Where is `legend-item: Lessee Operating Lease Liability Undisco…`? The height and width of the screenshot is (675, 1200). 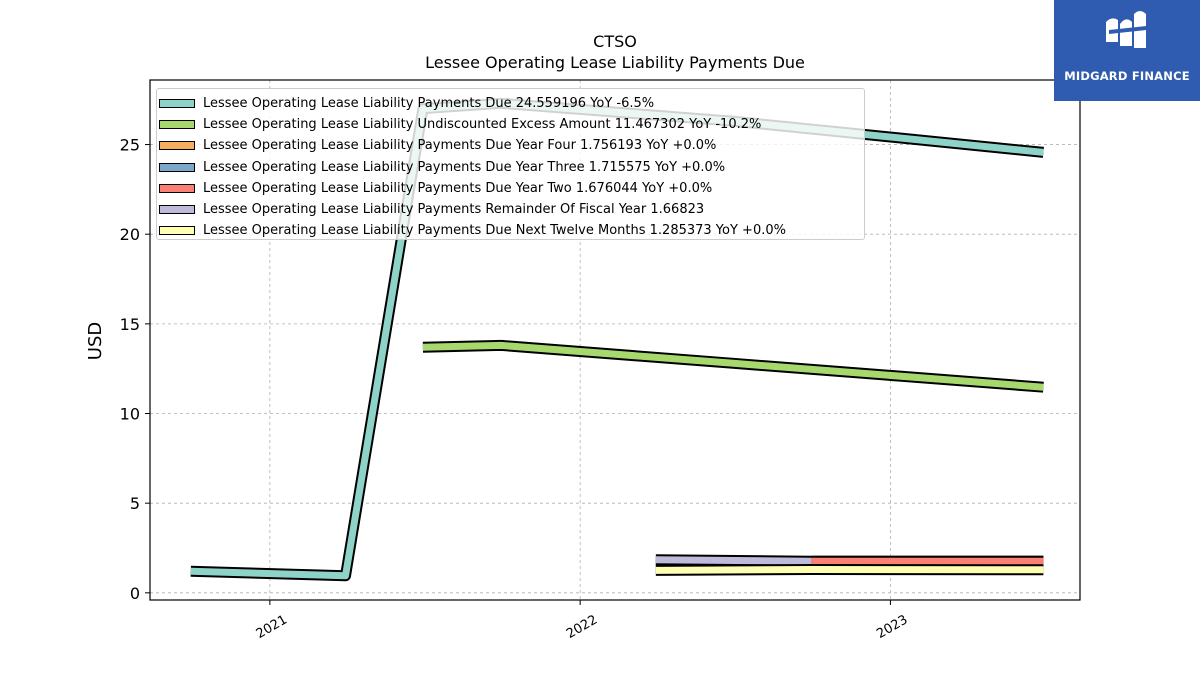 legend-item: Lessee Operating Lease Liability Undisco… is located at coordinates (510, 124).